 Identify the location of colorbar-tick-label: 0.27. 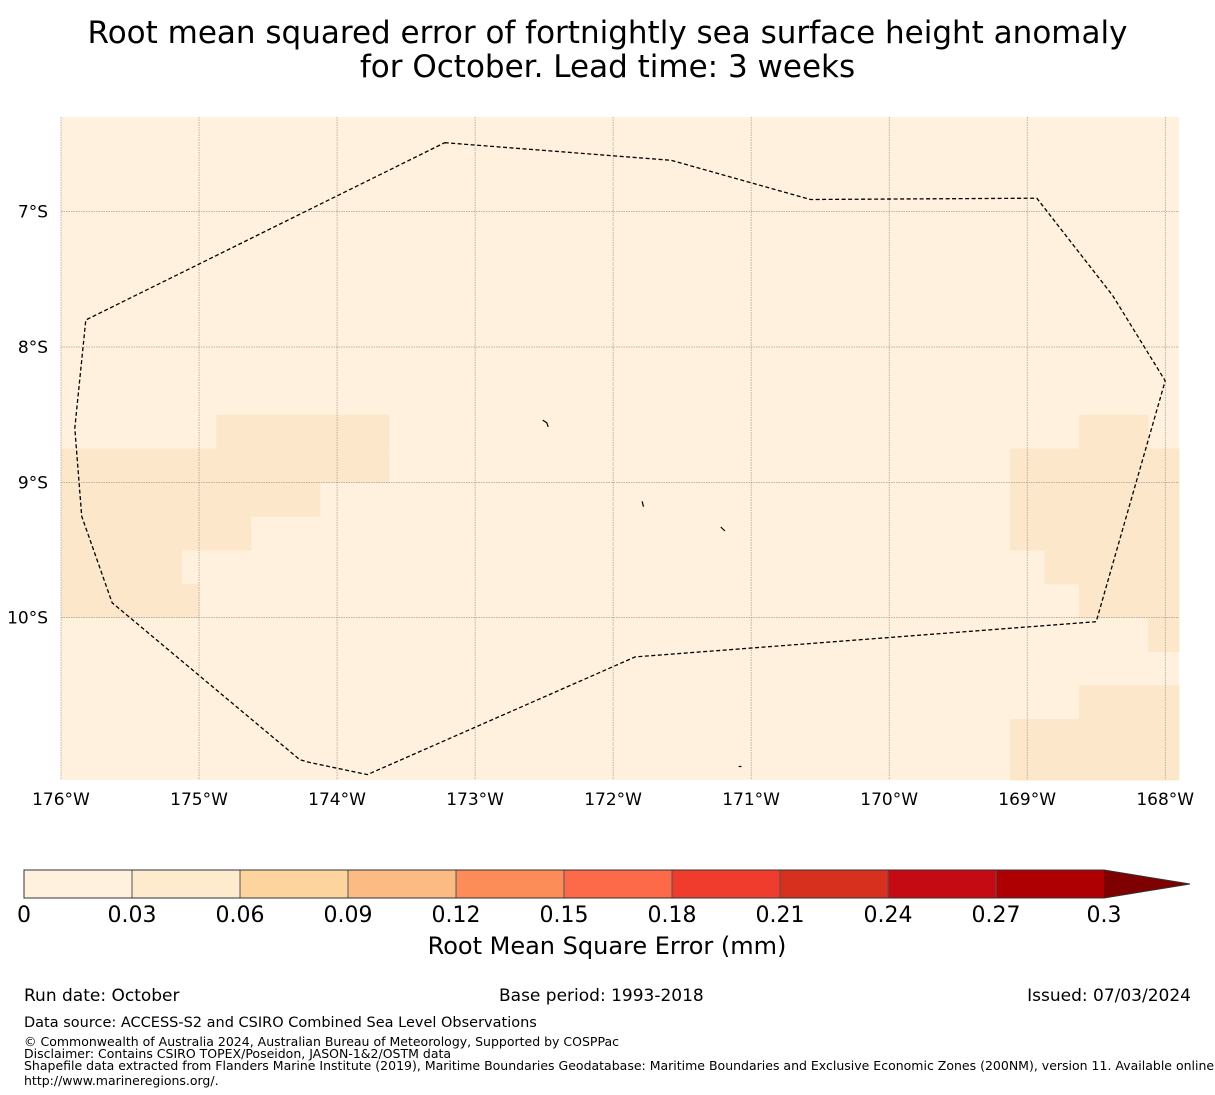
(996, 915).